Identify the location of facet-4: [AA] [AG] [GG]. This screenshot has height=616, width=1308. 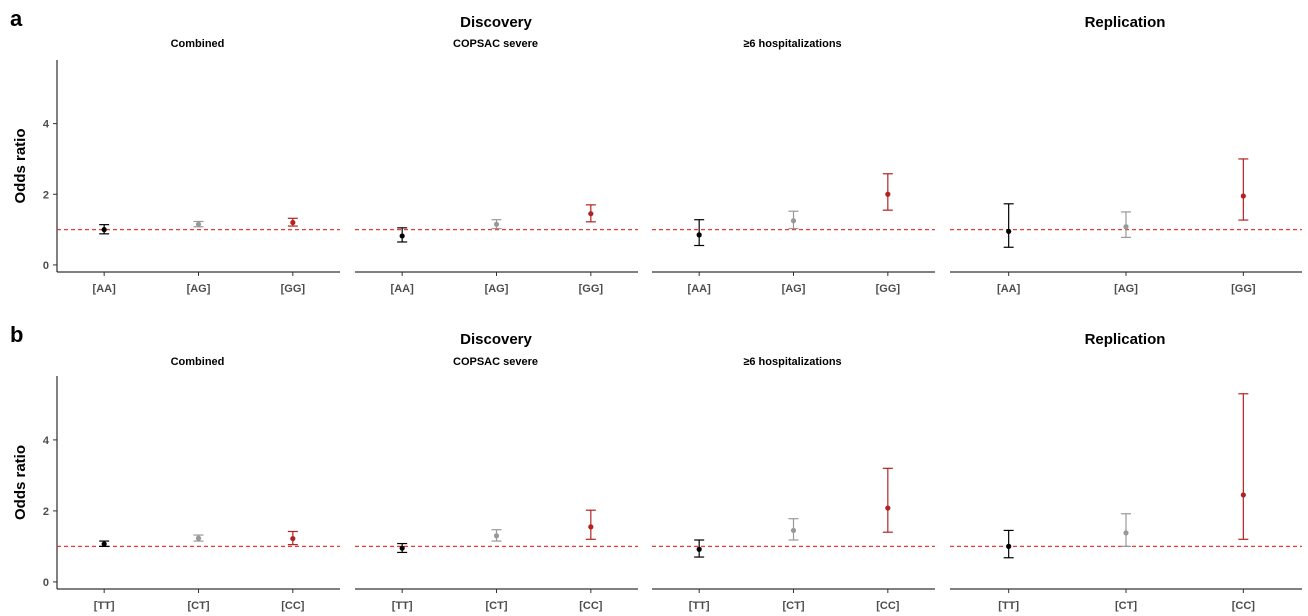
(1126, 226).